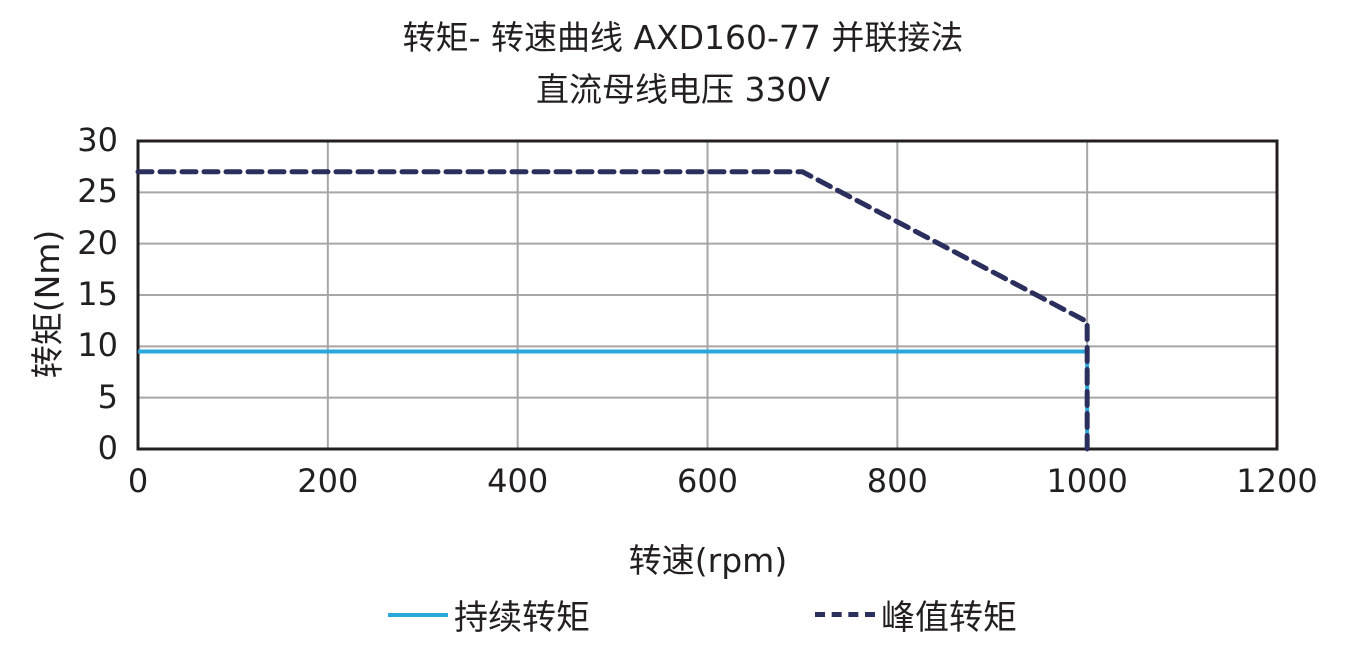  Describe the element at coordinates (1277, 481) in the screenshot. I see `x-tick: 1200` at that location.